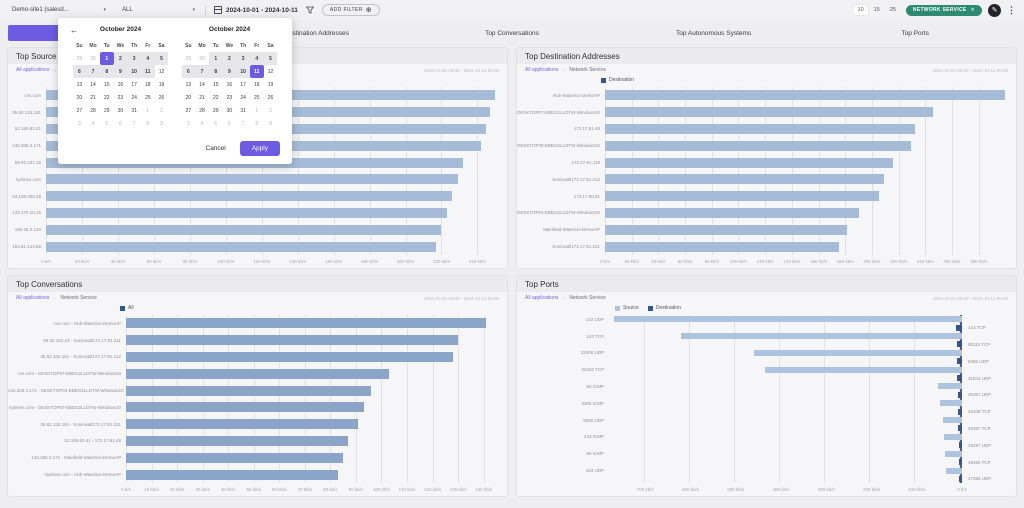  I want to click on add-filter-button: ADD FILTER ⊕, so click(350, 10).